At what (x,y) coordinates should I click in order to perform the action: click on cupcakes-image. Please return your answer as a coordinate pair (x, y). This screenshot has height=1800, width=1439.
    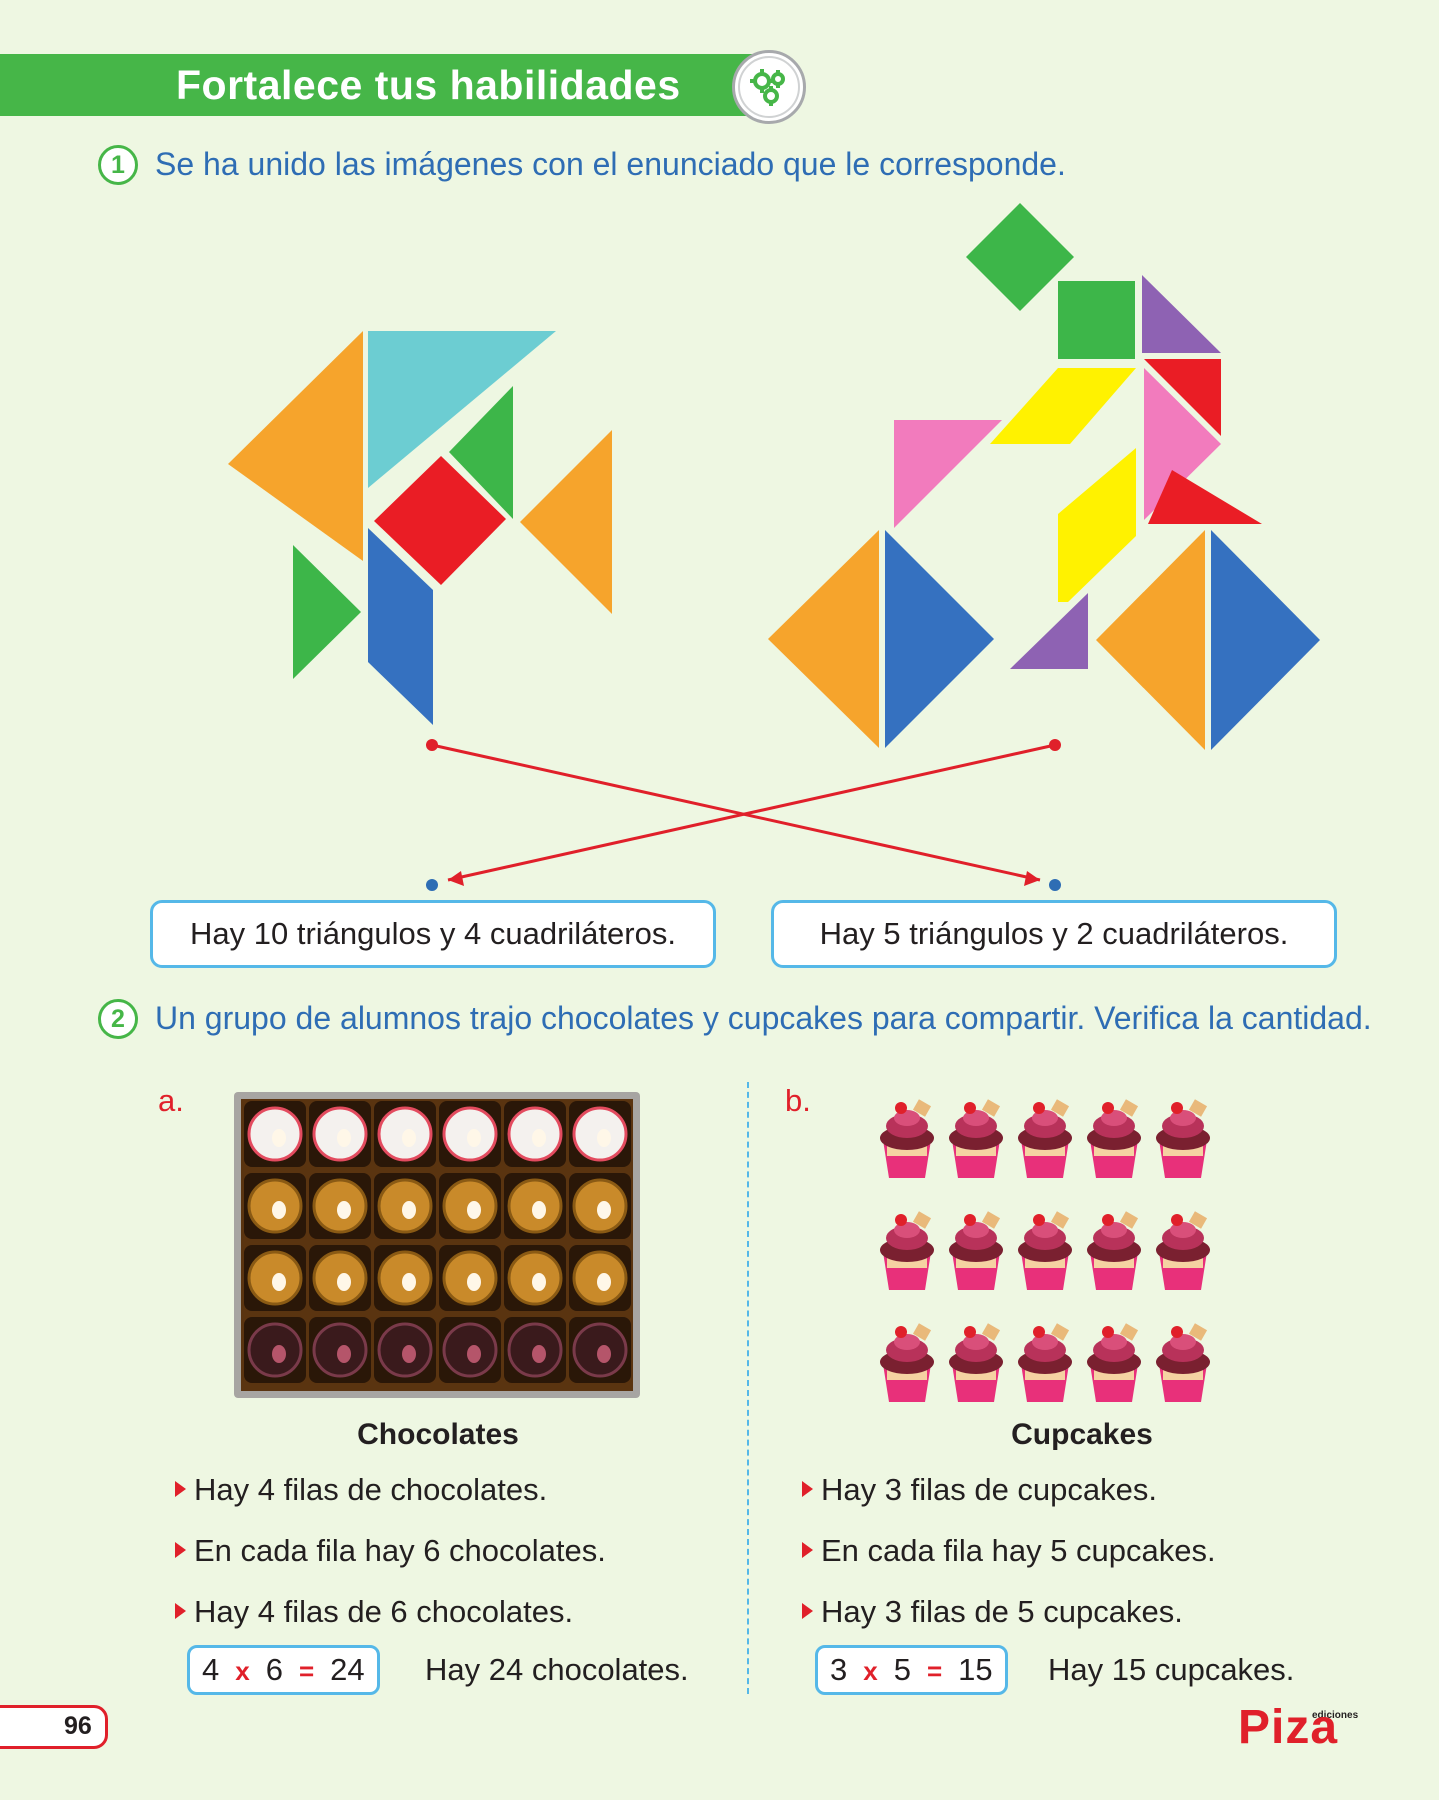
    Looking at the image, I should click on (1045, 1250).